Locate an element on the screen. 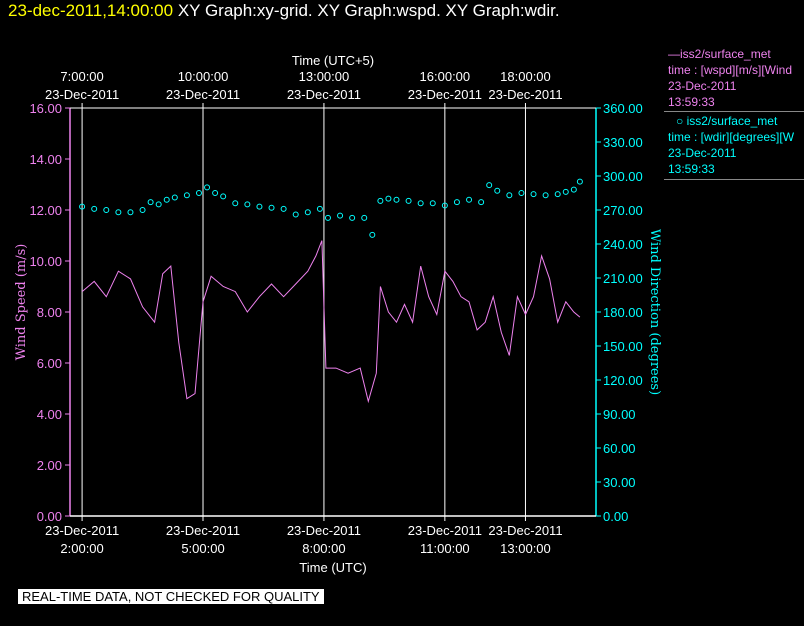 The height and width of the screenshot is (626, 804). timestamp: 23-dec-2011,14:00:00 is located at coordinates (91, 10).